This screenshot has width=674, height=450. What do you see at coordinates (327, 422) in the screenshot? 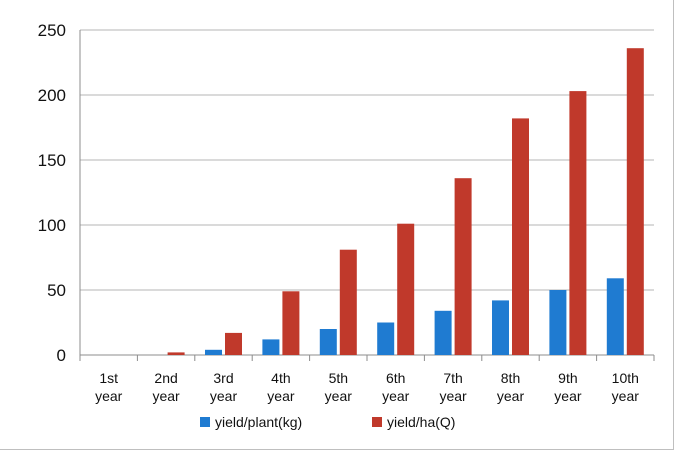
I see `legend: yield/plant(kg) yield/ha(Q)` at bounding box center [327, 422].